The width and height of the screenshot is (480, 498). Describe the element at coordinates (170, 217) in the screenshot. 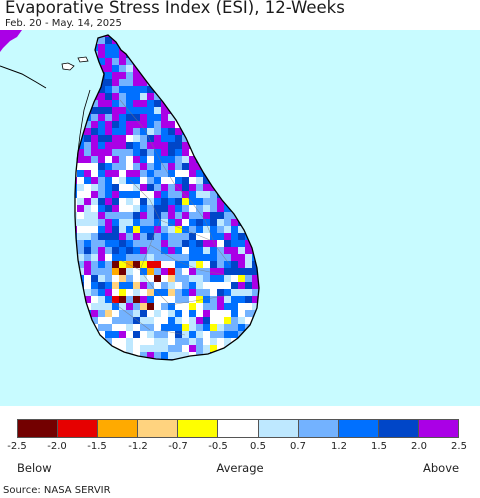

I see `province-boundaries` at that location.